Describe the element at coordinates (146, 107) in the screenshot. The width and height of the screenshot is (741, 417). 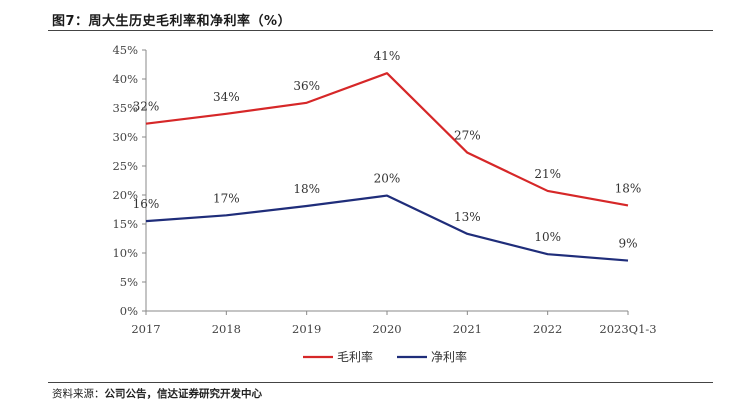
I see `data-label: 32%` at that location.